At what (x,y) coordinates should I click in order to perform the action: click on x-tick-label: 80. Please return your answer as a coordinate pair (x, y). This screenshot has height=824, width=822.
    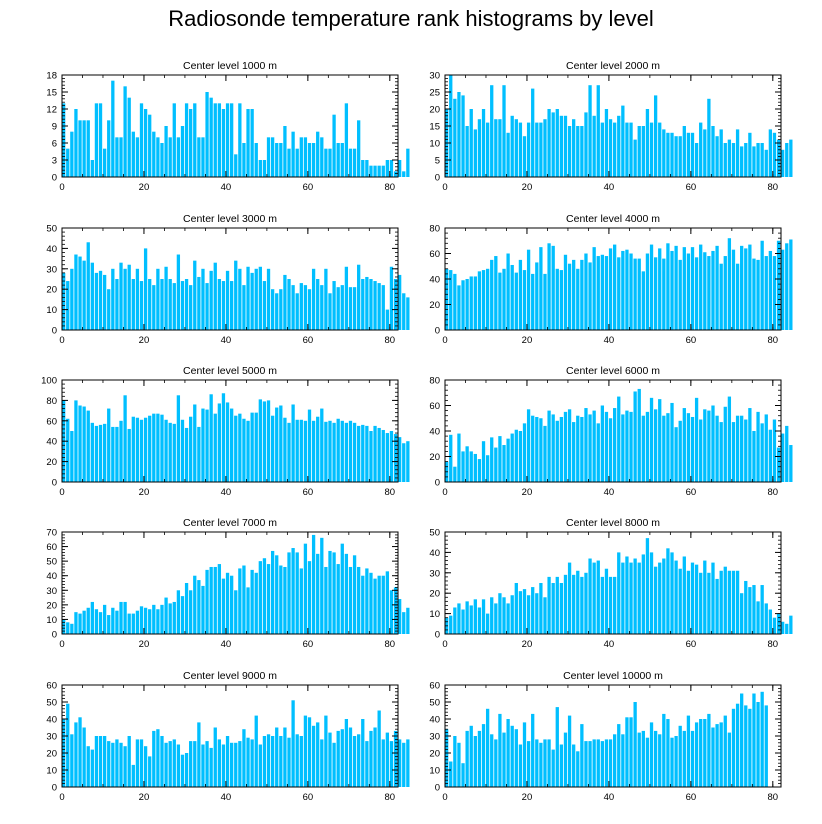
    Looking at the image, I should click on (773, 187).